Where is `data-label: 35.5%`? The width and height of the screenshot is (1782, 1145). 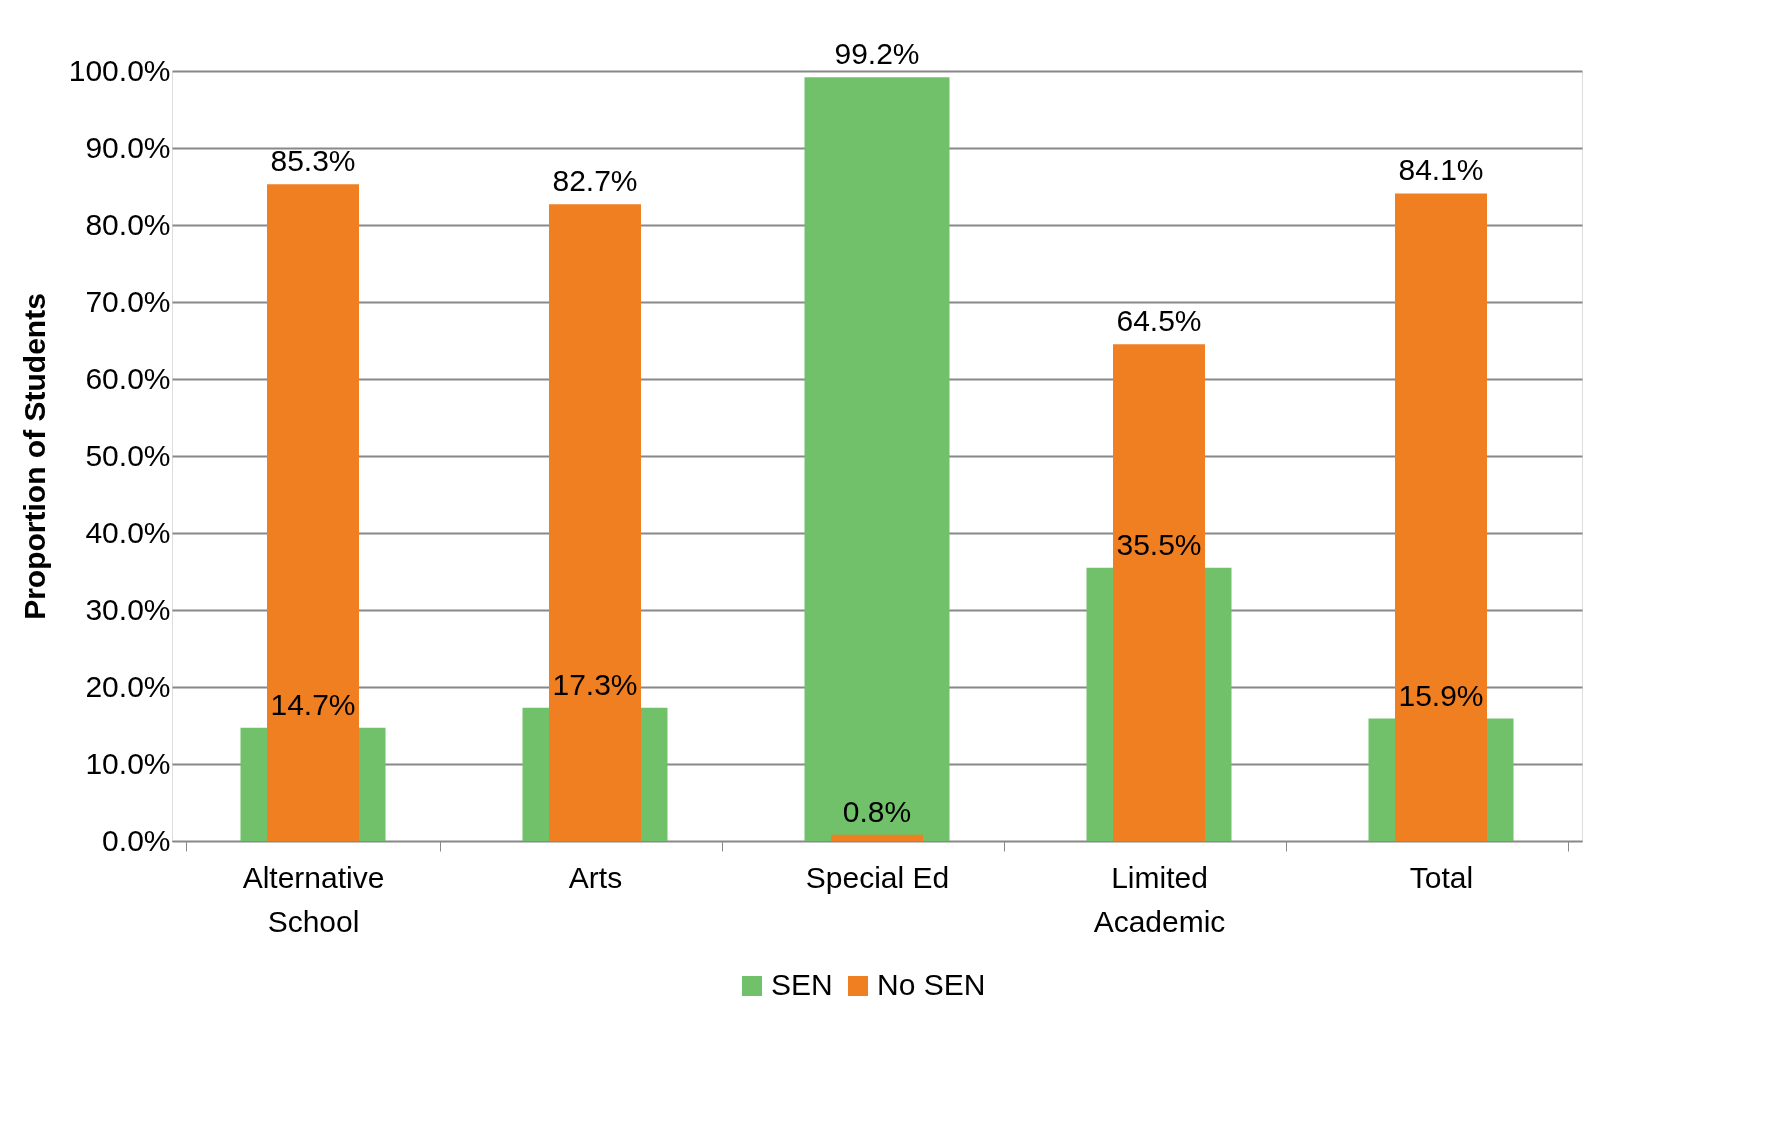 data-label: 35.5% is located at coordinates (1159, 544).